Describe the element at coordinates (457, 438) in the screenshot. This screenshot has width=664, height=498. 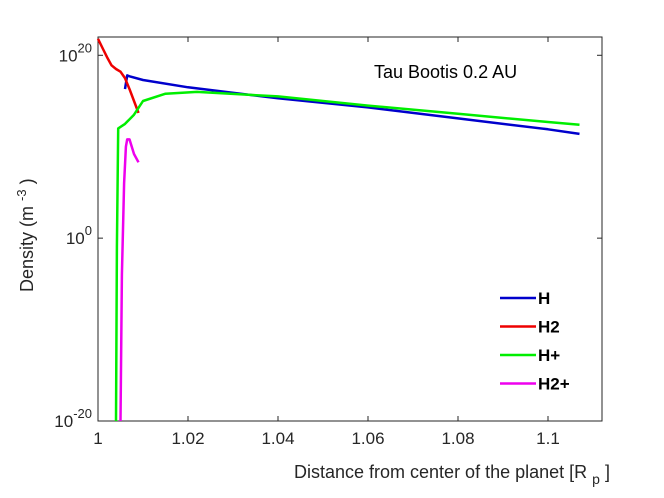
I see `x-tick-label: 1.08` at that location.